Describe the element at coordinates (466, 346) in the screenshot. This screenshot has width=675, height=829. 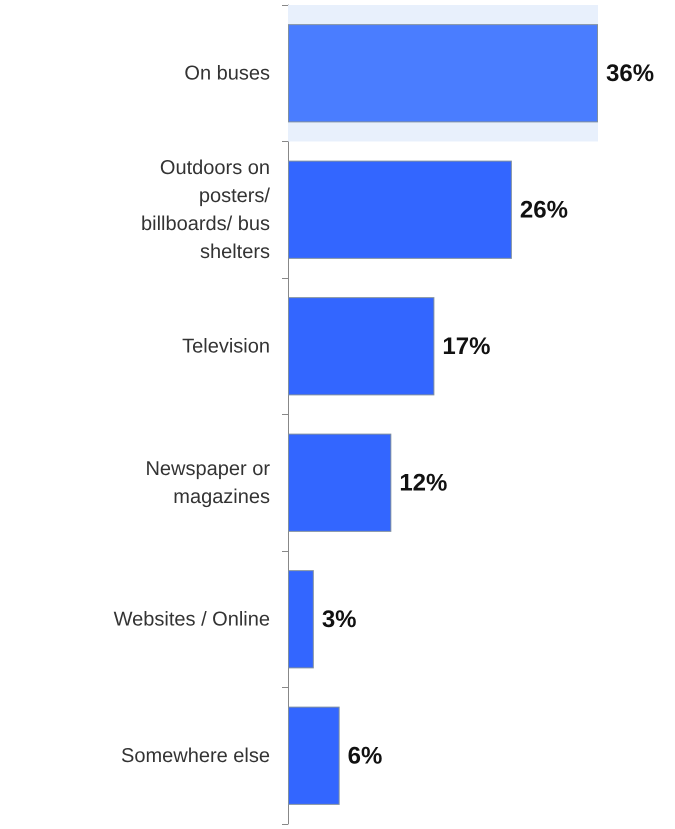
I see `data-label: 17%` at that location.